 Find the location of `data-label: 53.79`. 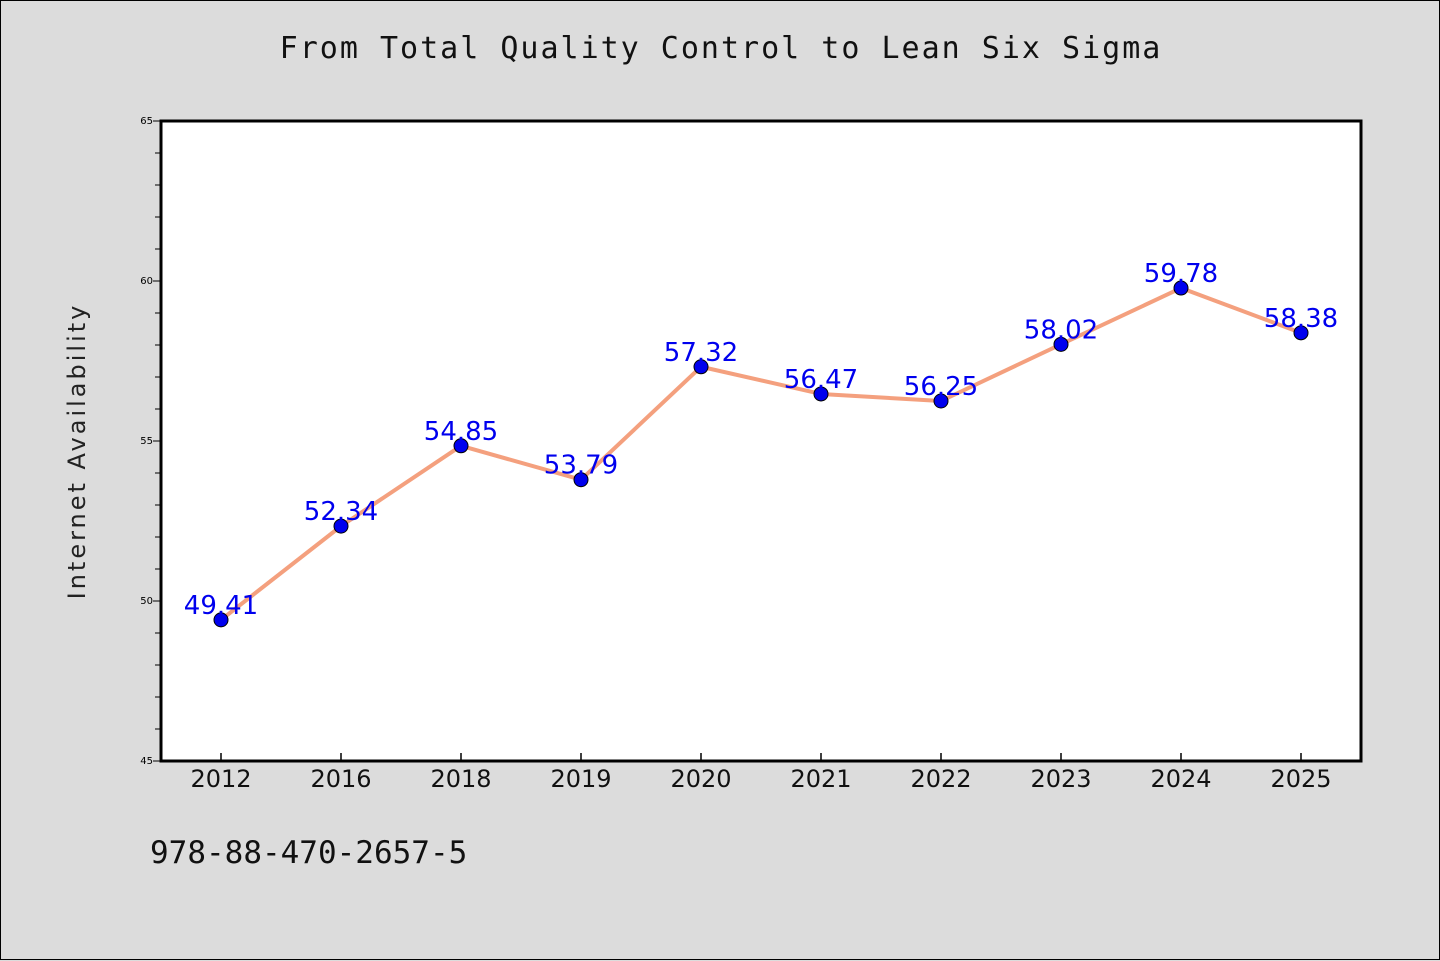

data-label: 53.79 is located at coordinates (581, 466).